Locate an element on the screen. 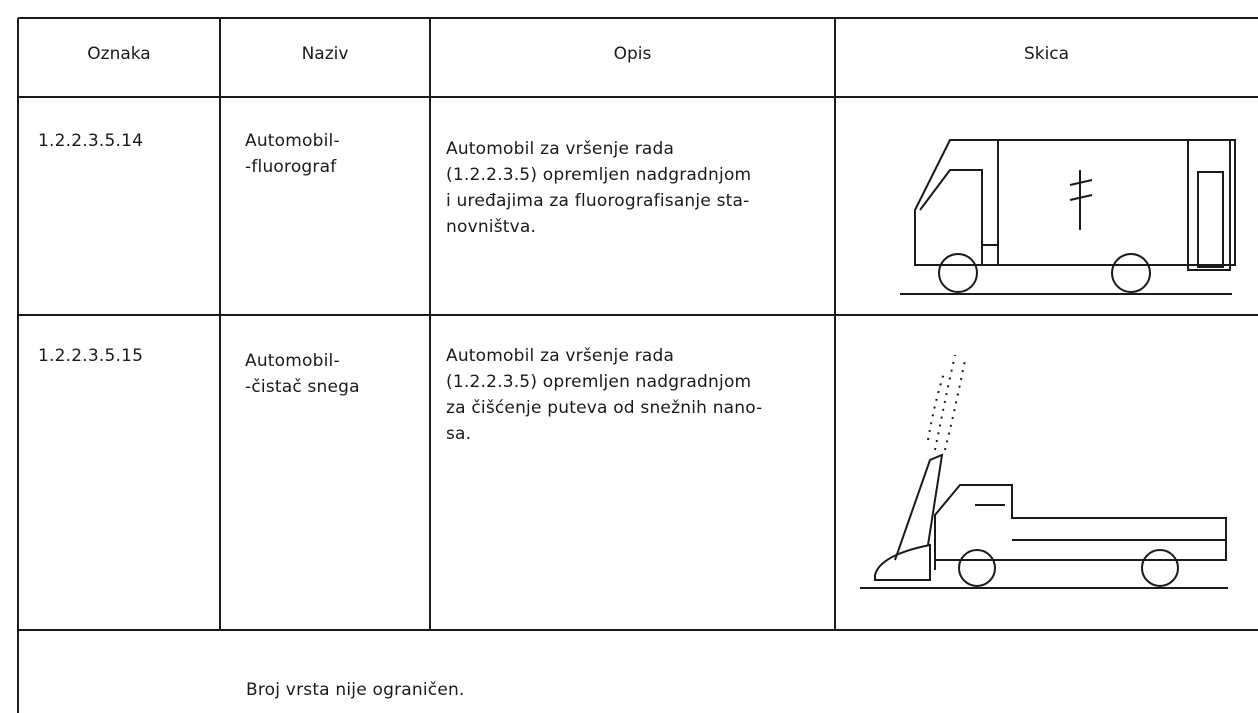 The image size is (1258, 713). footer-note: Broj vrsta nije ograničen. is located at coordinates (355, 690).